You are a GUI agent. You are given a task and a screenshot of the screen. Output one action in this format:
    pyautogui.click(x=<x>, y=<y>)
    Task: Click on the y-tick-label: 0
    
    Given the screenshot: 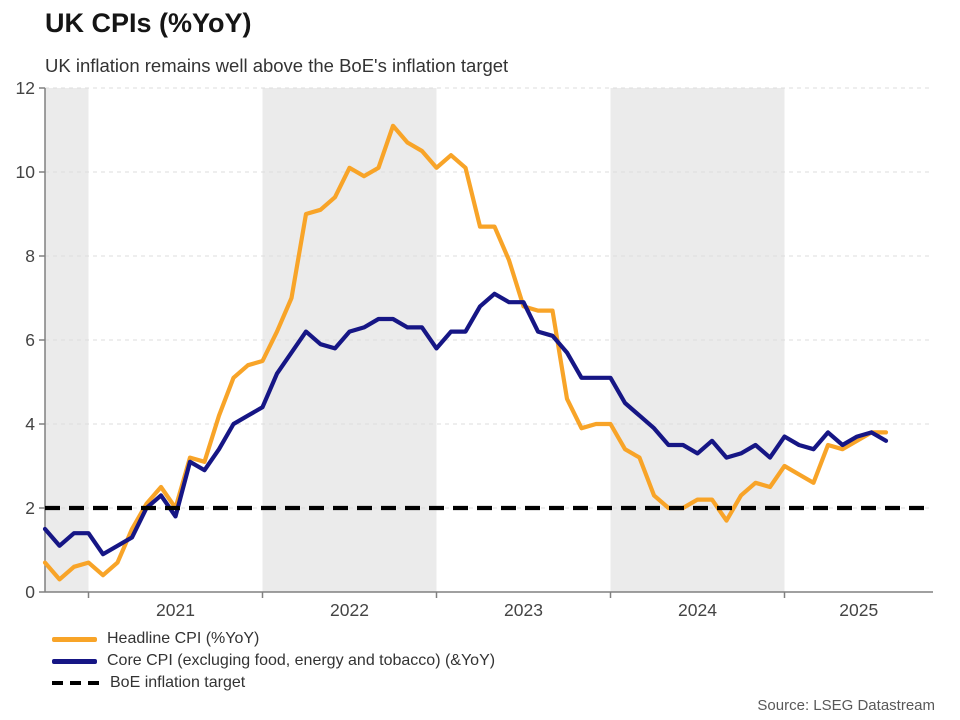 What is the action you would take?
    pyautogui.click(x=30, y=592)
    